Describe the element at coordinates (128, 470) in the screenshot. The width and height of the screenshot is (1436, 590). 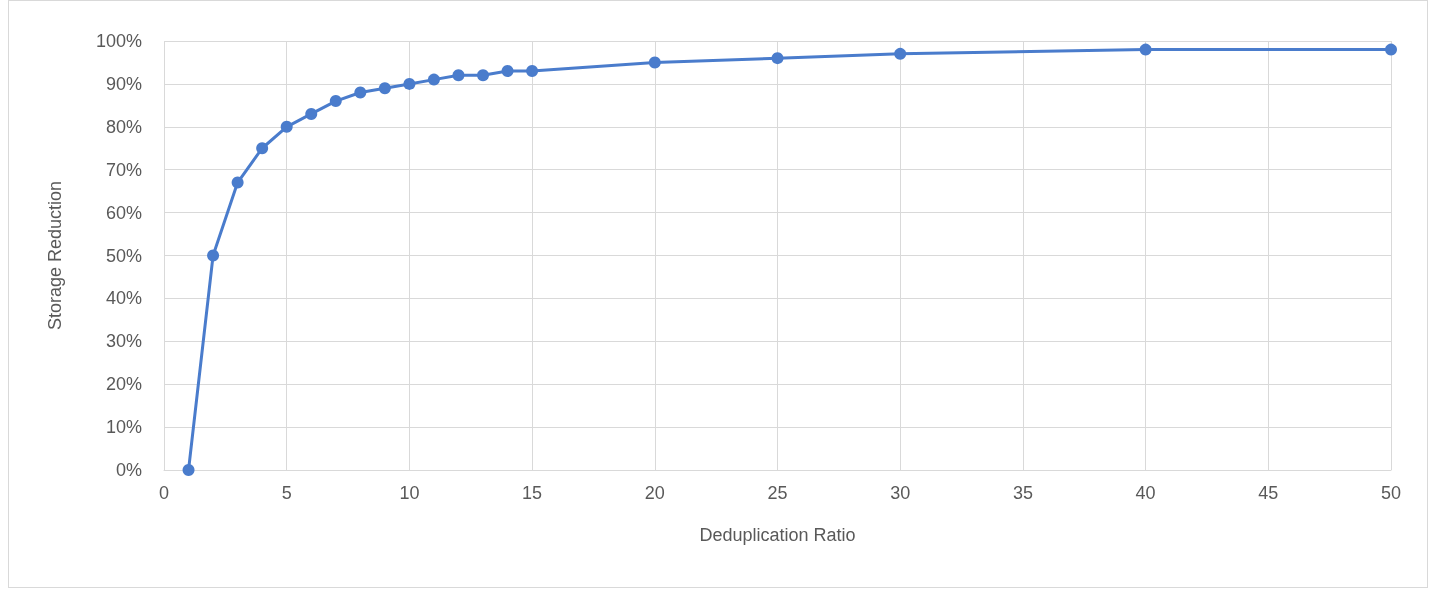
I see `y-tick-label: 0%` at that location.